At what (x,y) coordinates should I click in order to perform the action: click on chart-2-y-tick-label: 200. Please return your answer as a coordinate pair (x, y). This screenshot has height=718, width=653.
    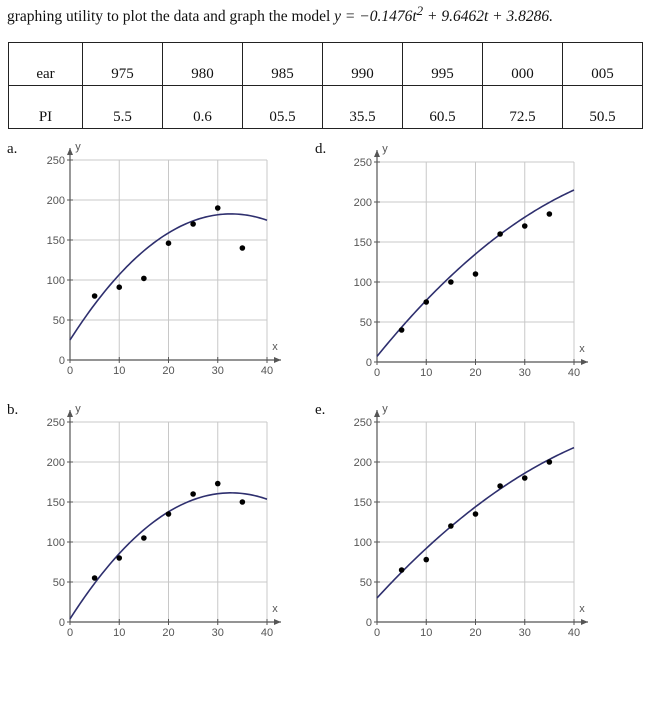
    Looking at the image, I should click on (363, 203).